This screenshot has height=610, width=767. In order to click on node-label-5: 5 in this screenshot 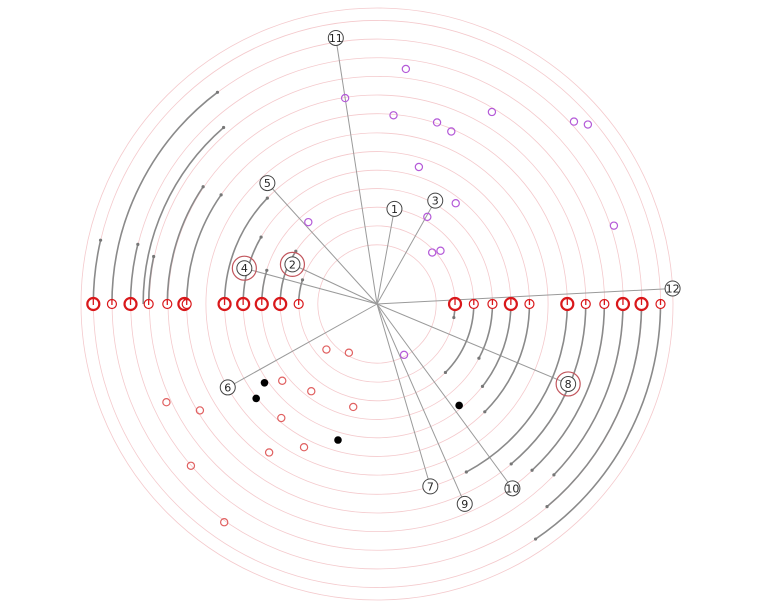, I will do `click(267, 183)`.